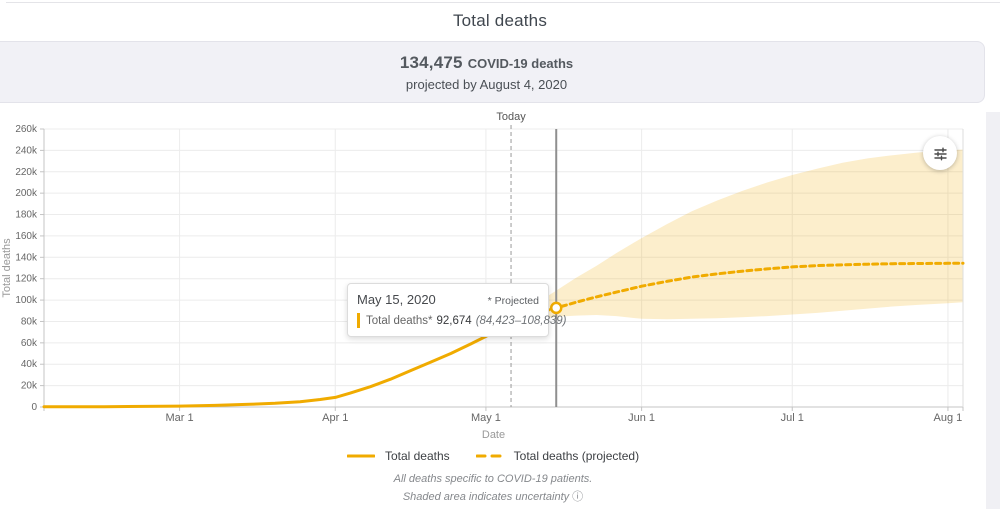 This screenshot has height=509, width=1000. Describe the element at coordinates (26, 150) in the screenshot. I see `y-tick-label: 240k` at that location.